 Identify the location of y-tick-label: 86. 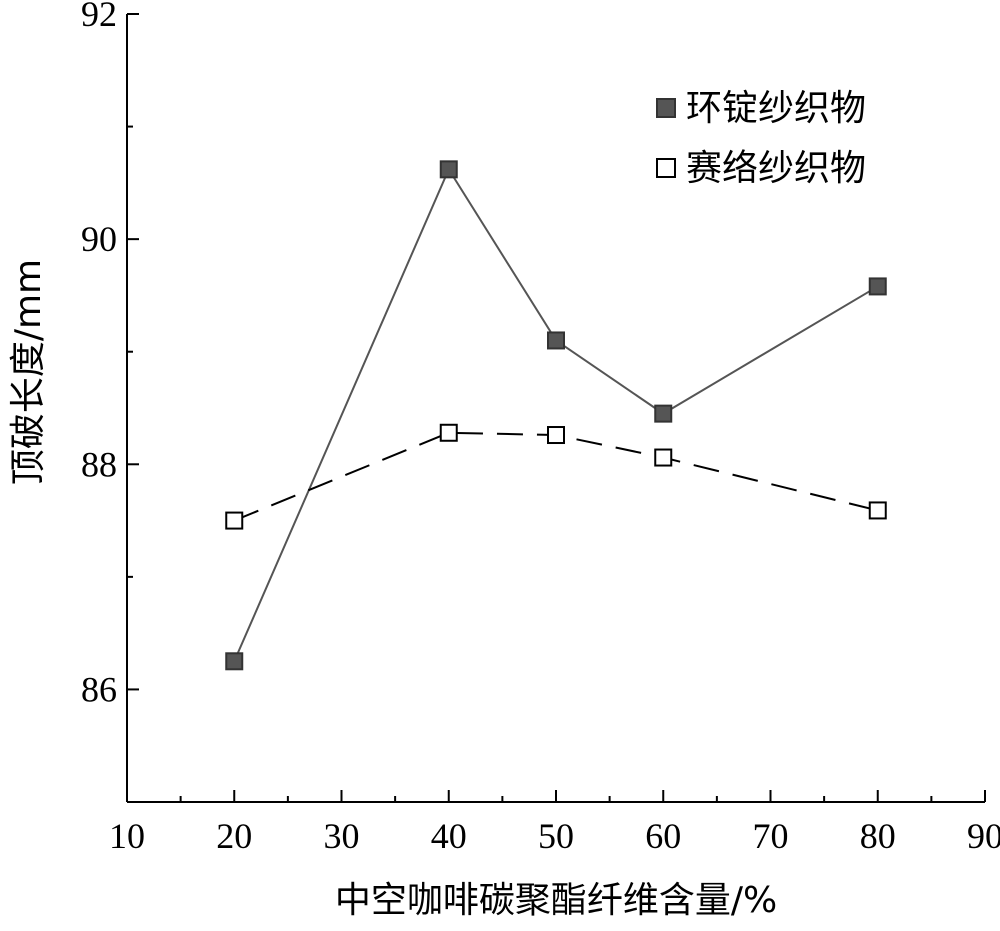
(99, 689).